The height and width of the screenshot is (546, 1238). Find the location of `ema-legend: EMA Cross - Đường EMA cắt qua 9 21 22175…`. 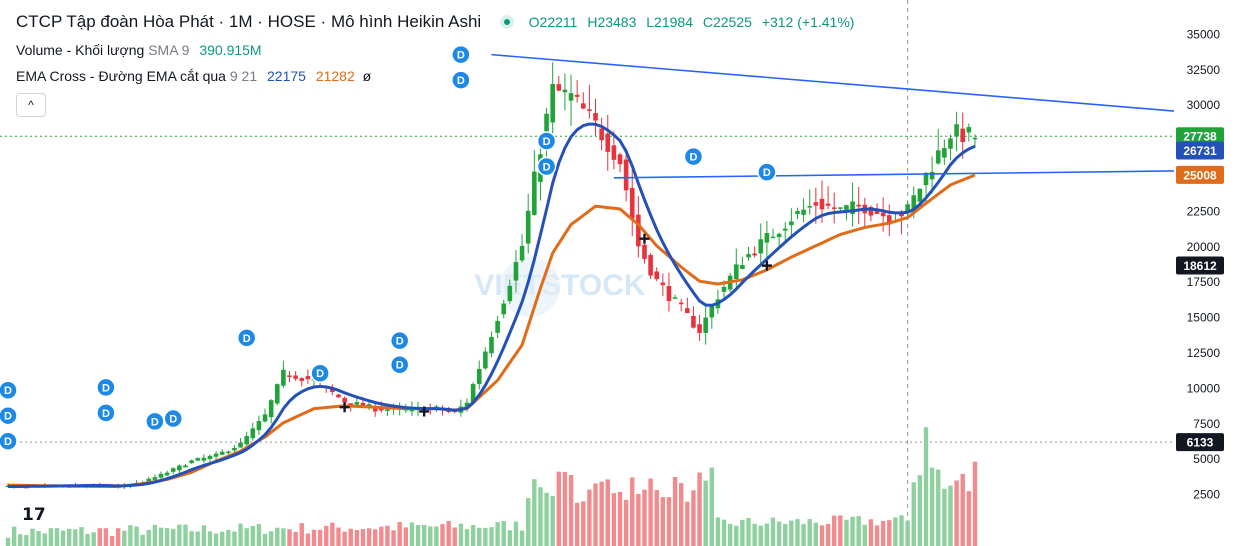

ema-legend: EMA Cross - Đường EMA cắt qua 9 21 22175… is located at coordinates (193, 76).